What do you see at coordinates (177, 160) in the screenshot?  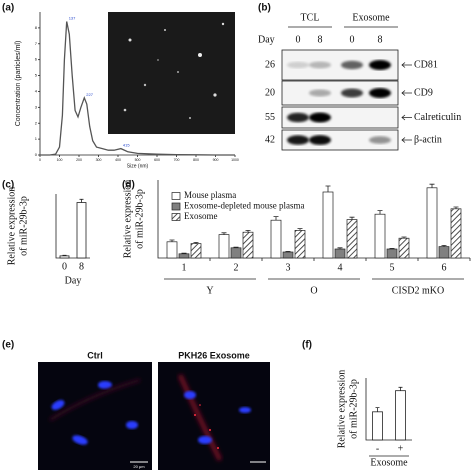 I see `x-tick-label: 700` at bounding box center [177, 160].